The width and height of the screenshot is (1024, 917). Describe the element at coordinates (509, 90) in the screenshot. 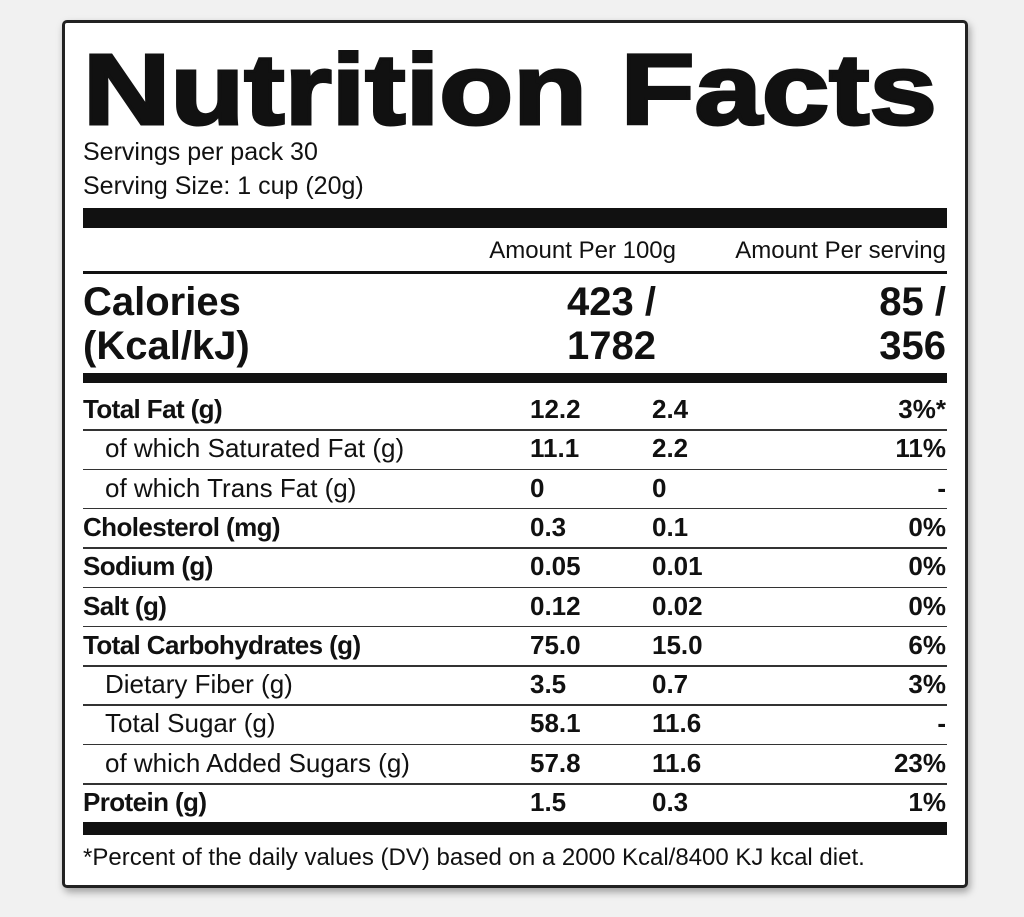

I see `title: Nutrition Facts` at that location.